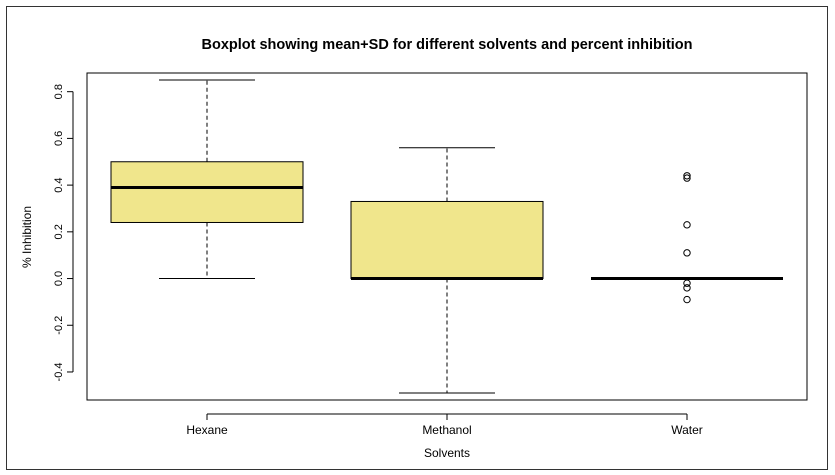 Image resolution: width=835 pixels, height=475 pixels. Describe the element at coordinates (446, 430) in the screenshot. I see `x-tick-label: Methanol` at that location.